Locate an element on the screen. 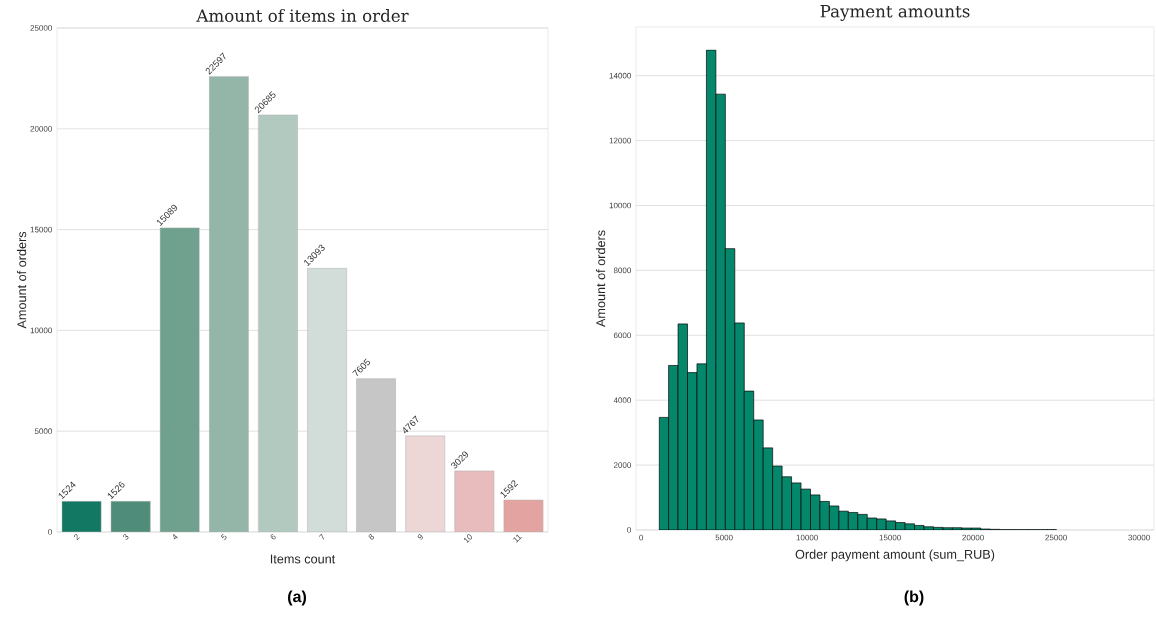 This screenshot has height=641, width=1156. x-axis-title: Items count is located at coordinates (303, 559).